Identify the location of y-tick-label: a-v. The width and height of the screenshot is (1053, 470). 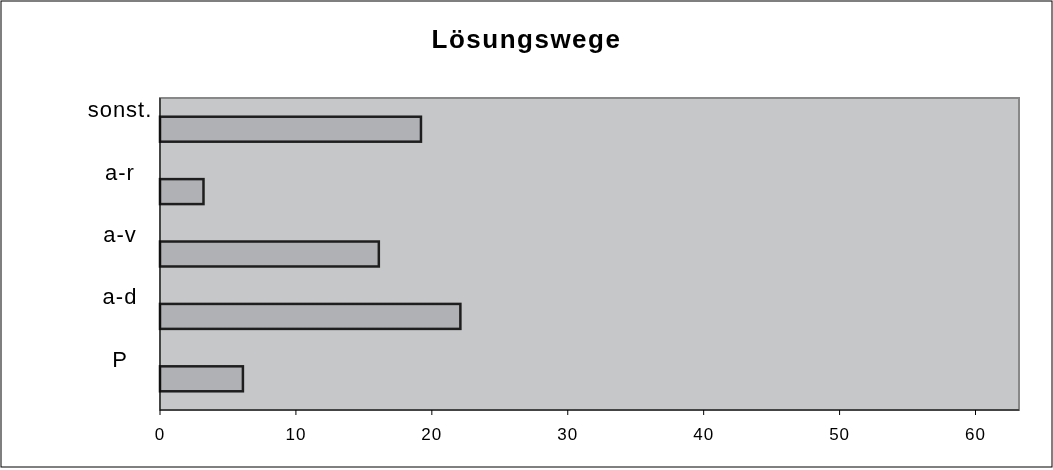
(120, 234).